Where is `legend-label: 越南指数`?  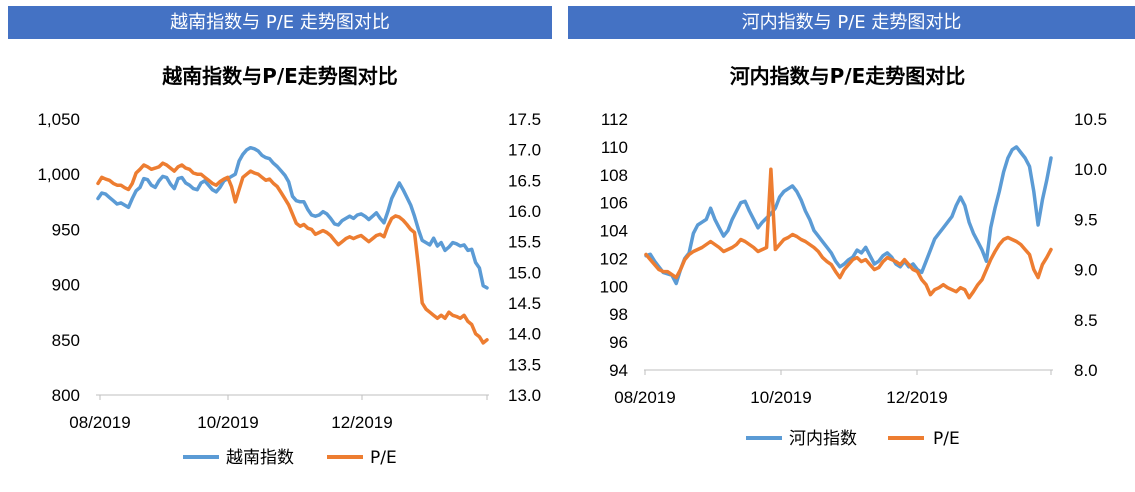
legend-label: 越南指数 is located at coordinates (260, 458).